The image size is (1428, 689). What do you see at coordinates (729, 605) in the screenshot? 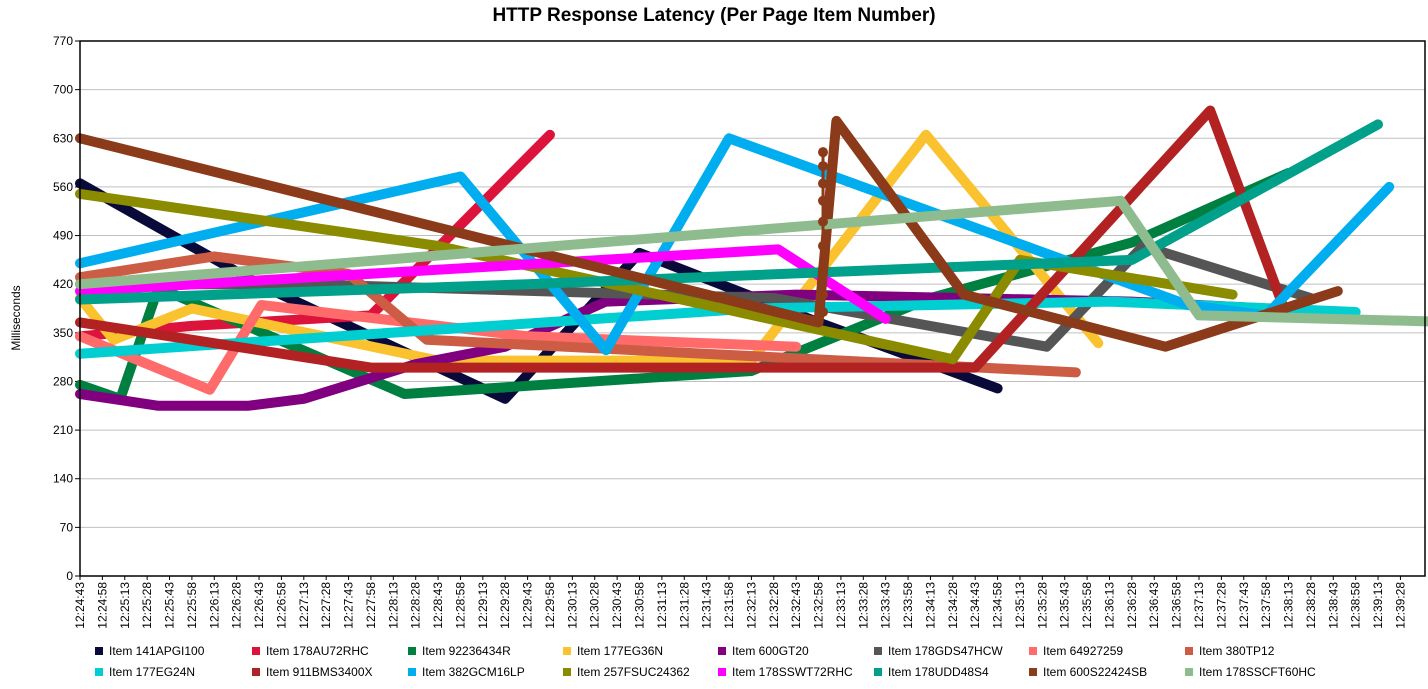
I see `x-tick-label: 12:31:58` at bounding box center [729, 605].